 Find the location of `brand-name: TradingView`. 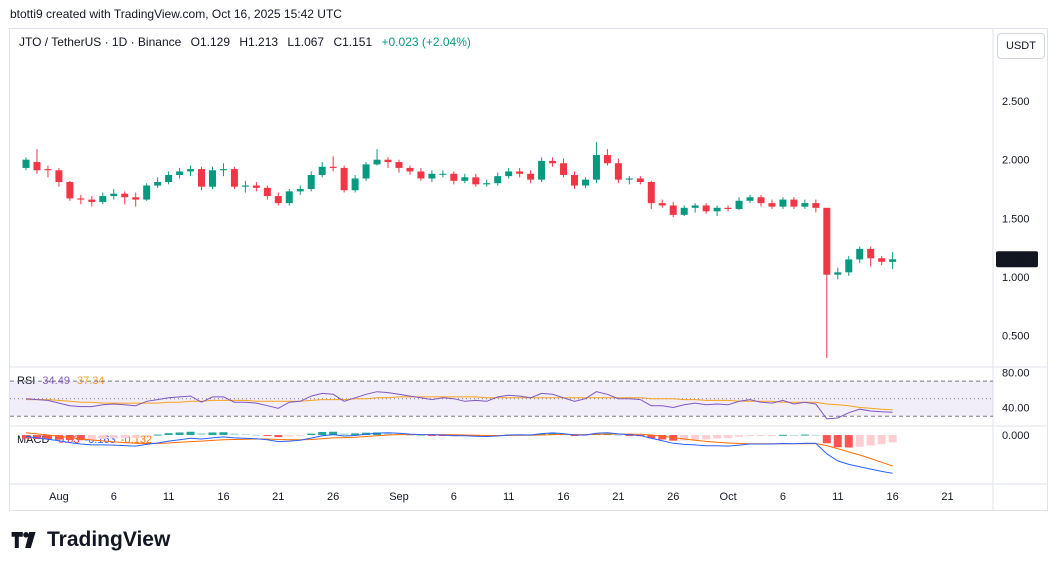

brand-name: TradingView is located at coordinates (109, 539).